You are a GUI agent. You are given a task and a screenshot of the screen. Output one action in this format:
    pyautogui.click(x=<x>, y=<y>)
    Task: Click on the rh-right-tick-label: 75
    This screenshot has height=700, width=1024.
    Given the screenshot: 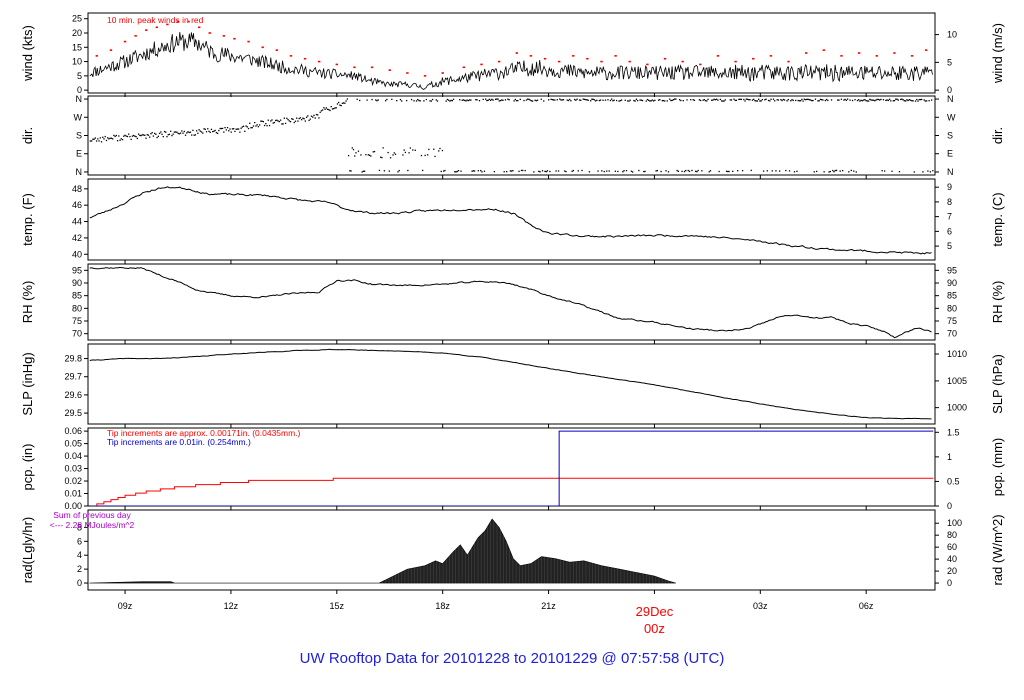 What is the action you would take?
    pyautogui.click(x=952, y=321)
    